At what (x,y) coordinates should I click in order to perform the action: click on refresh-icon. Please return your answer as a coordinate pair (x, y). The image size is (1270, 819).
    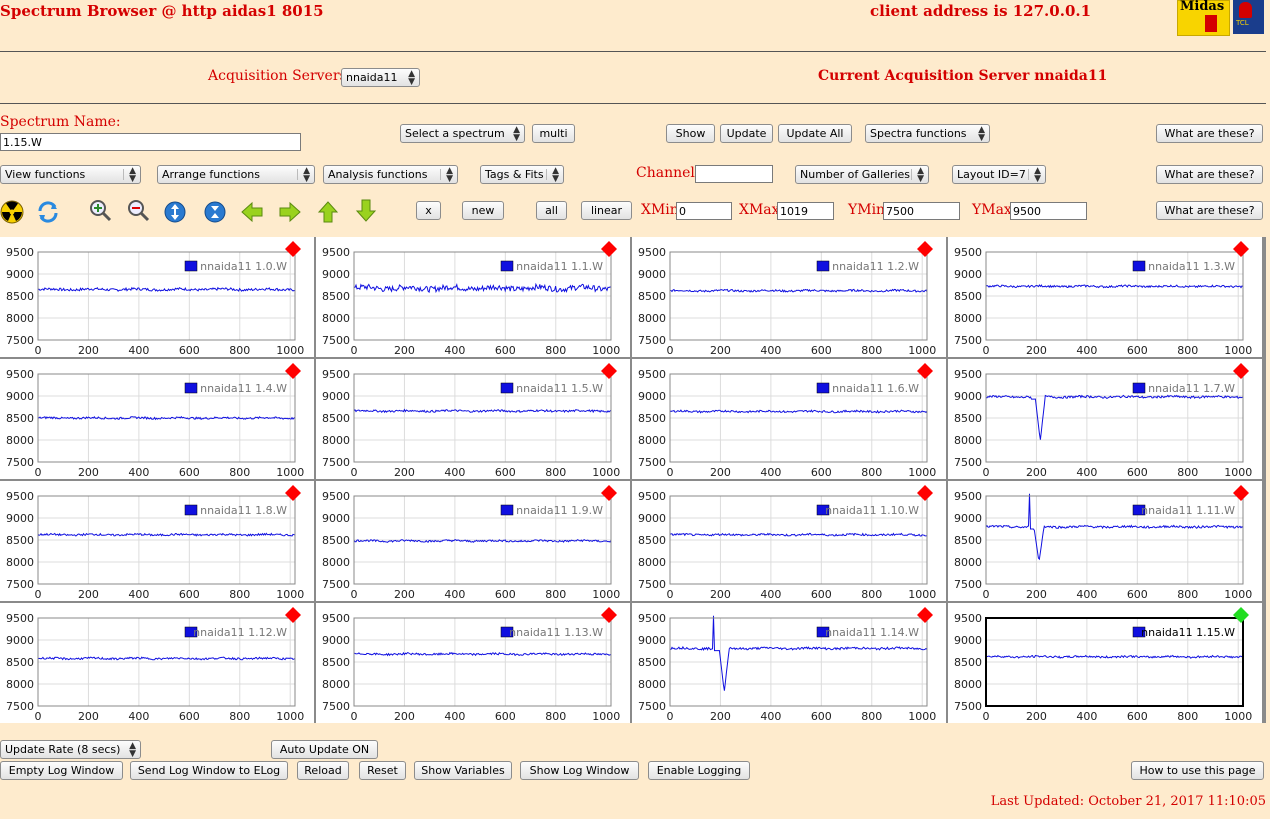
    Looking at the image, I should click on (48, 212).